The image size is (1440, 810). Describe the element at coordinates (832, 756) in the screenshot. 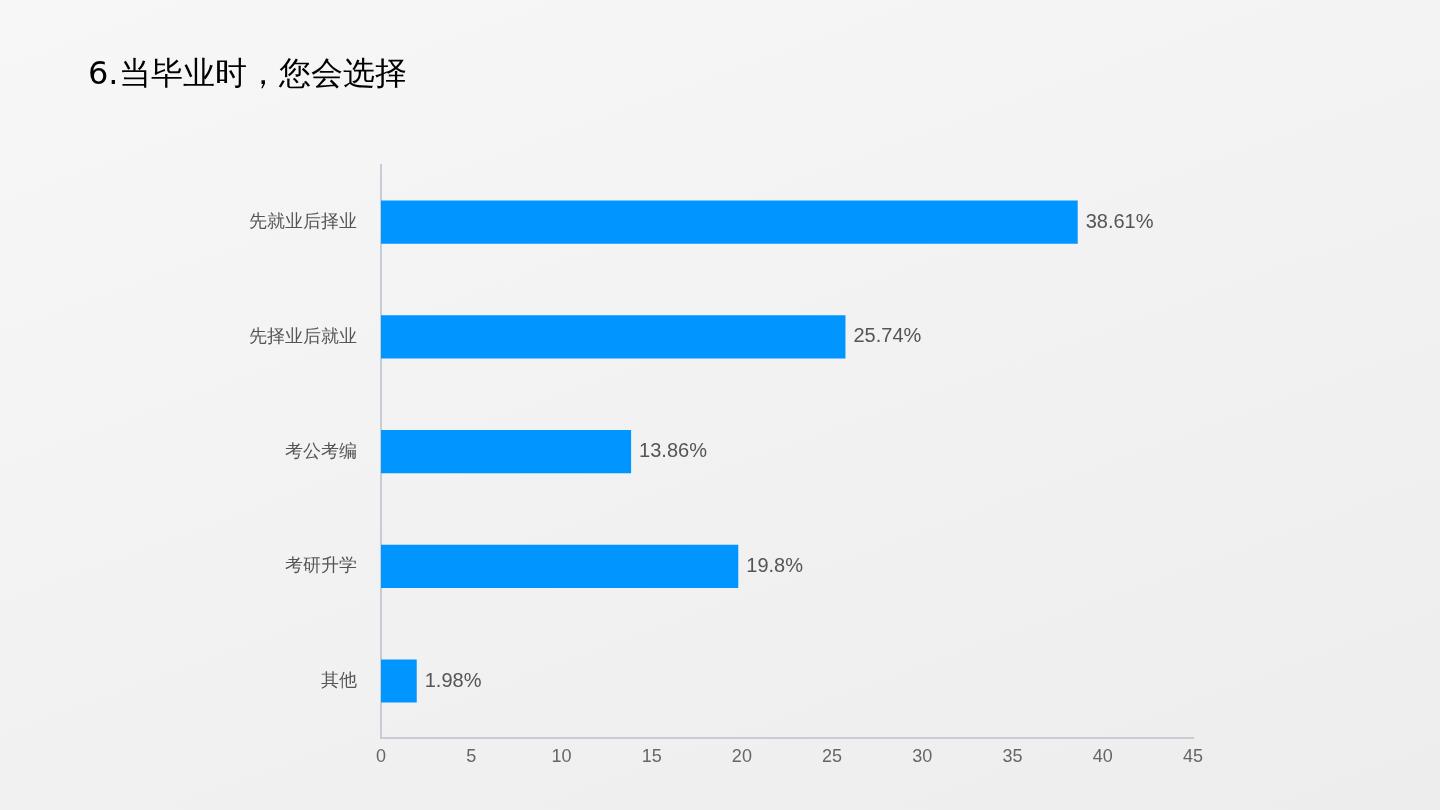

I see `x-tick-label: 25` at that location.